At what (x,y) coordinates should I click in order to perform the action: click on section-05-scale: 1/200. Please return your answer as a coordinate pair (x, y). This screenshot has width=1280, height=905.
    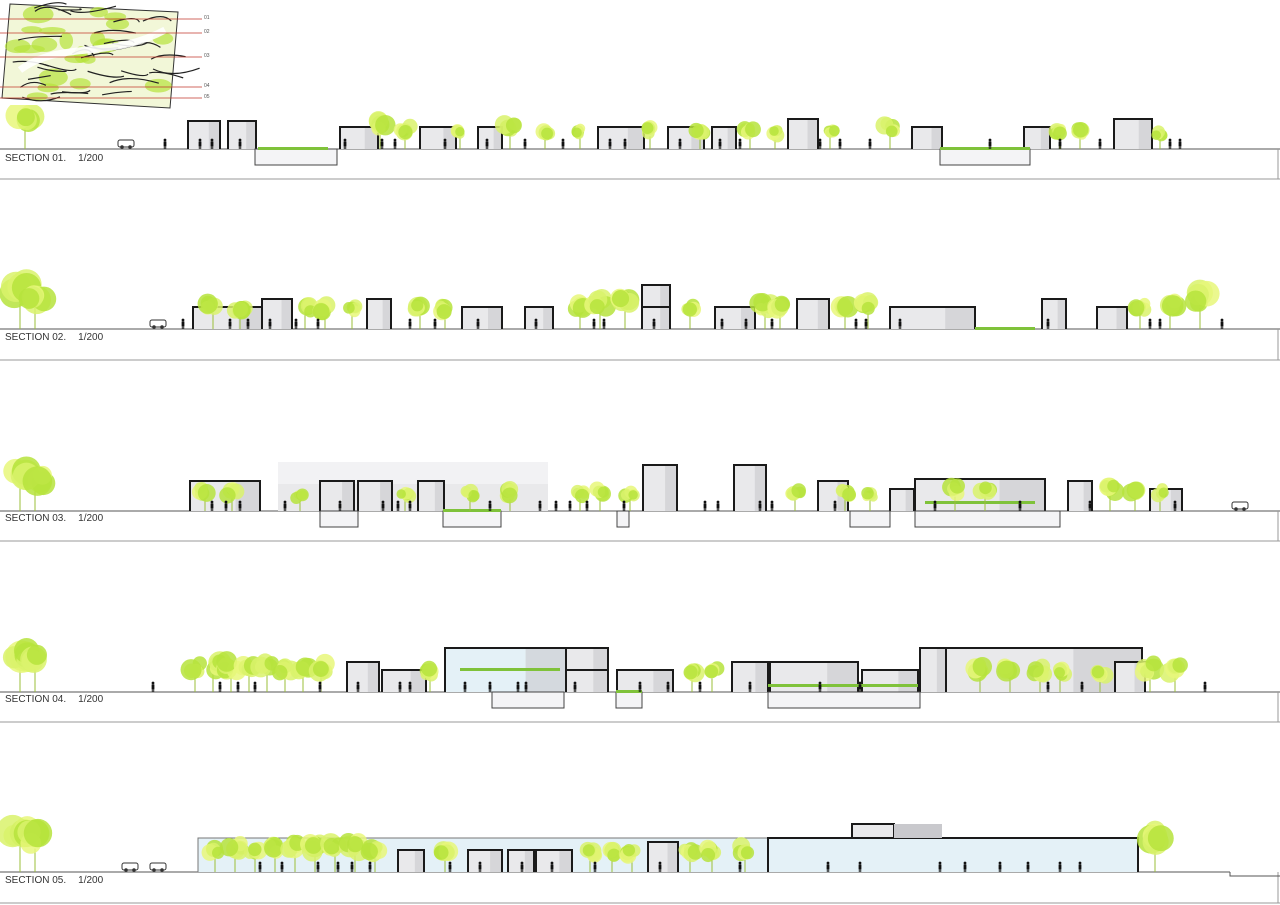
    Looking at the image, I should click on (91, 880).